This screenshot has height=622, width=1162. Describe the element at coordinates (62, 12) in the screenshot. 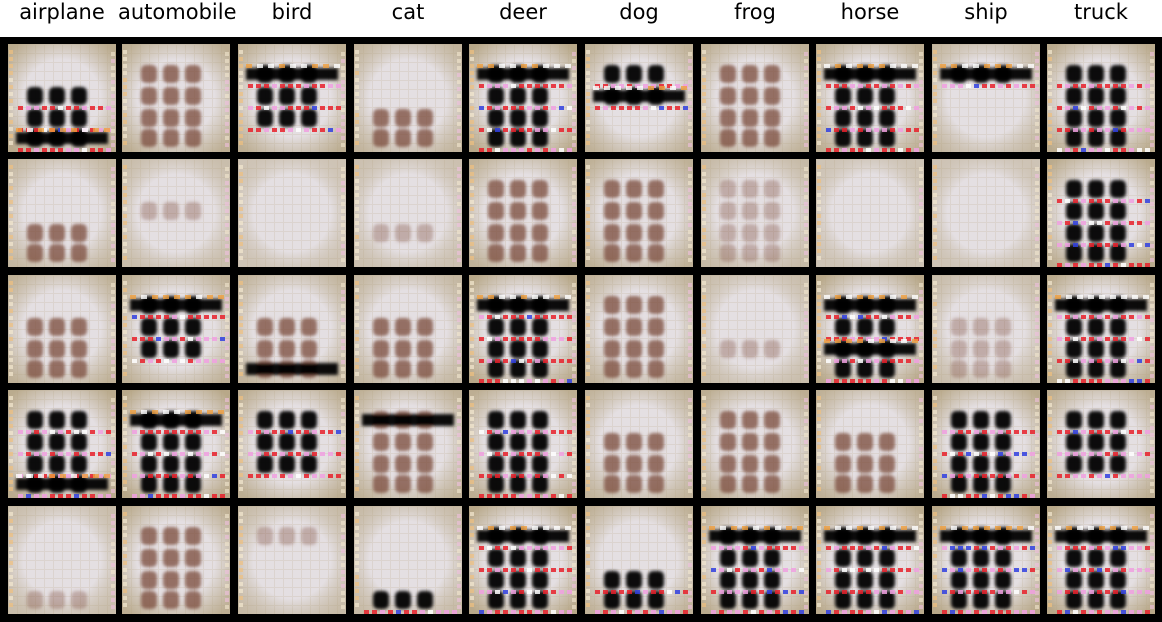

I see `class-label-airplane: airplane` at that location.